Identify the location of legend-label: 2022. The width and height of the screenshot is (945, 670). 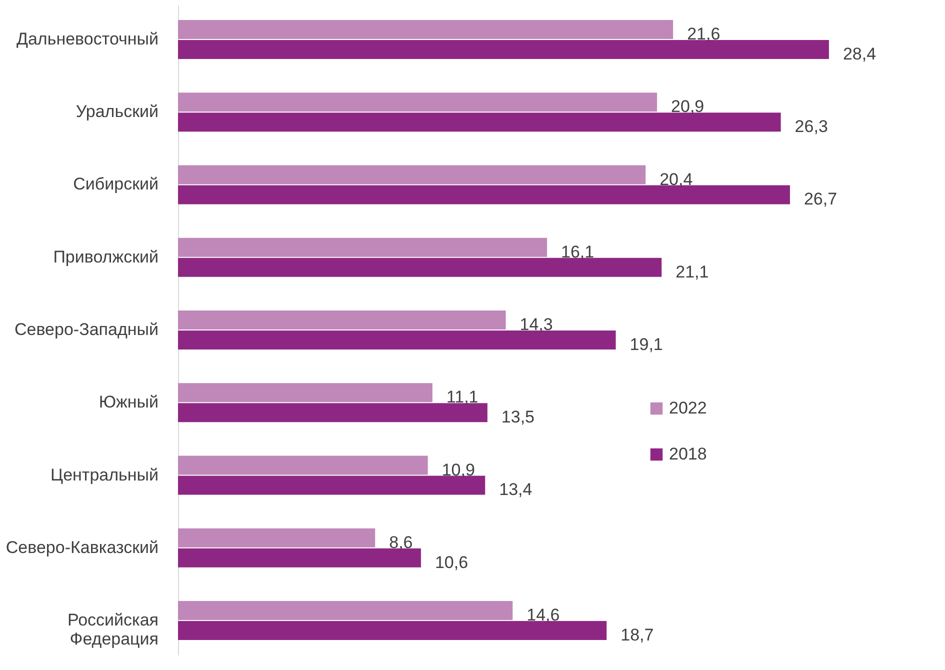
(688, 408).